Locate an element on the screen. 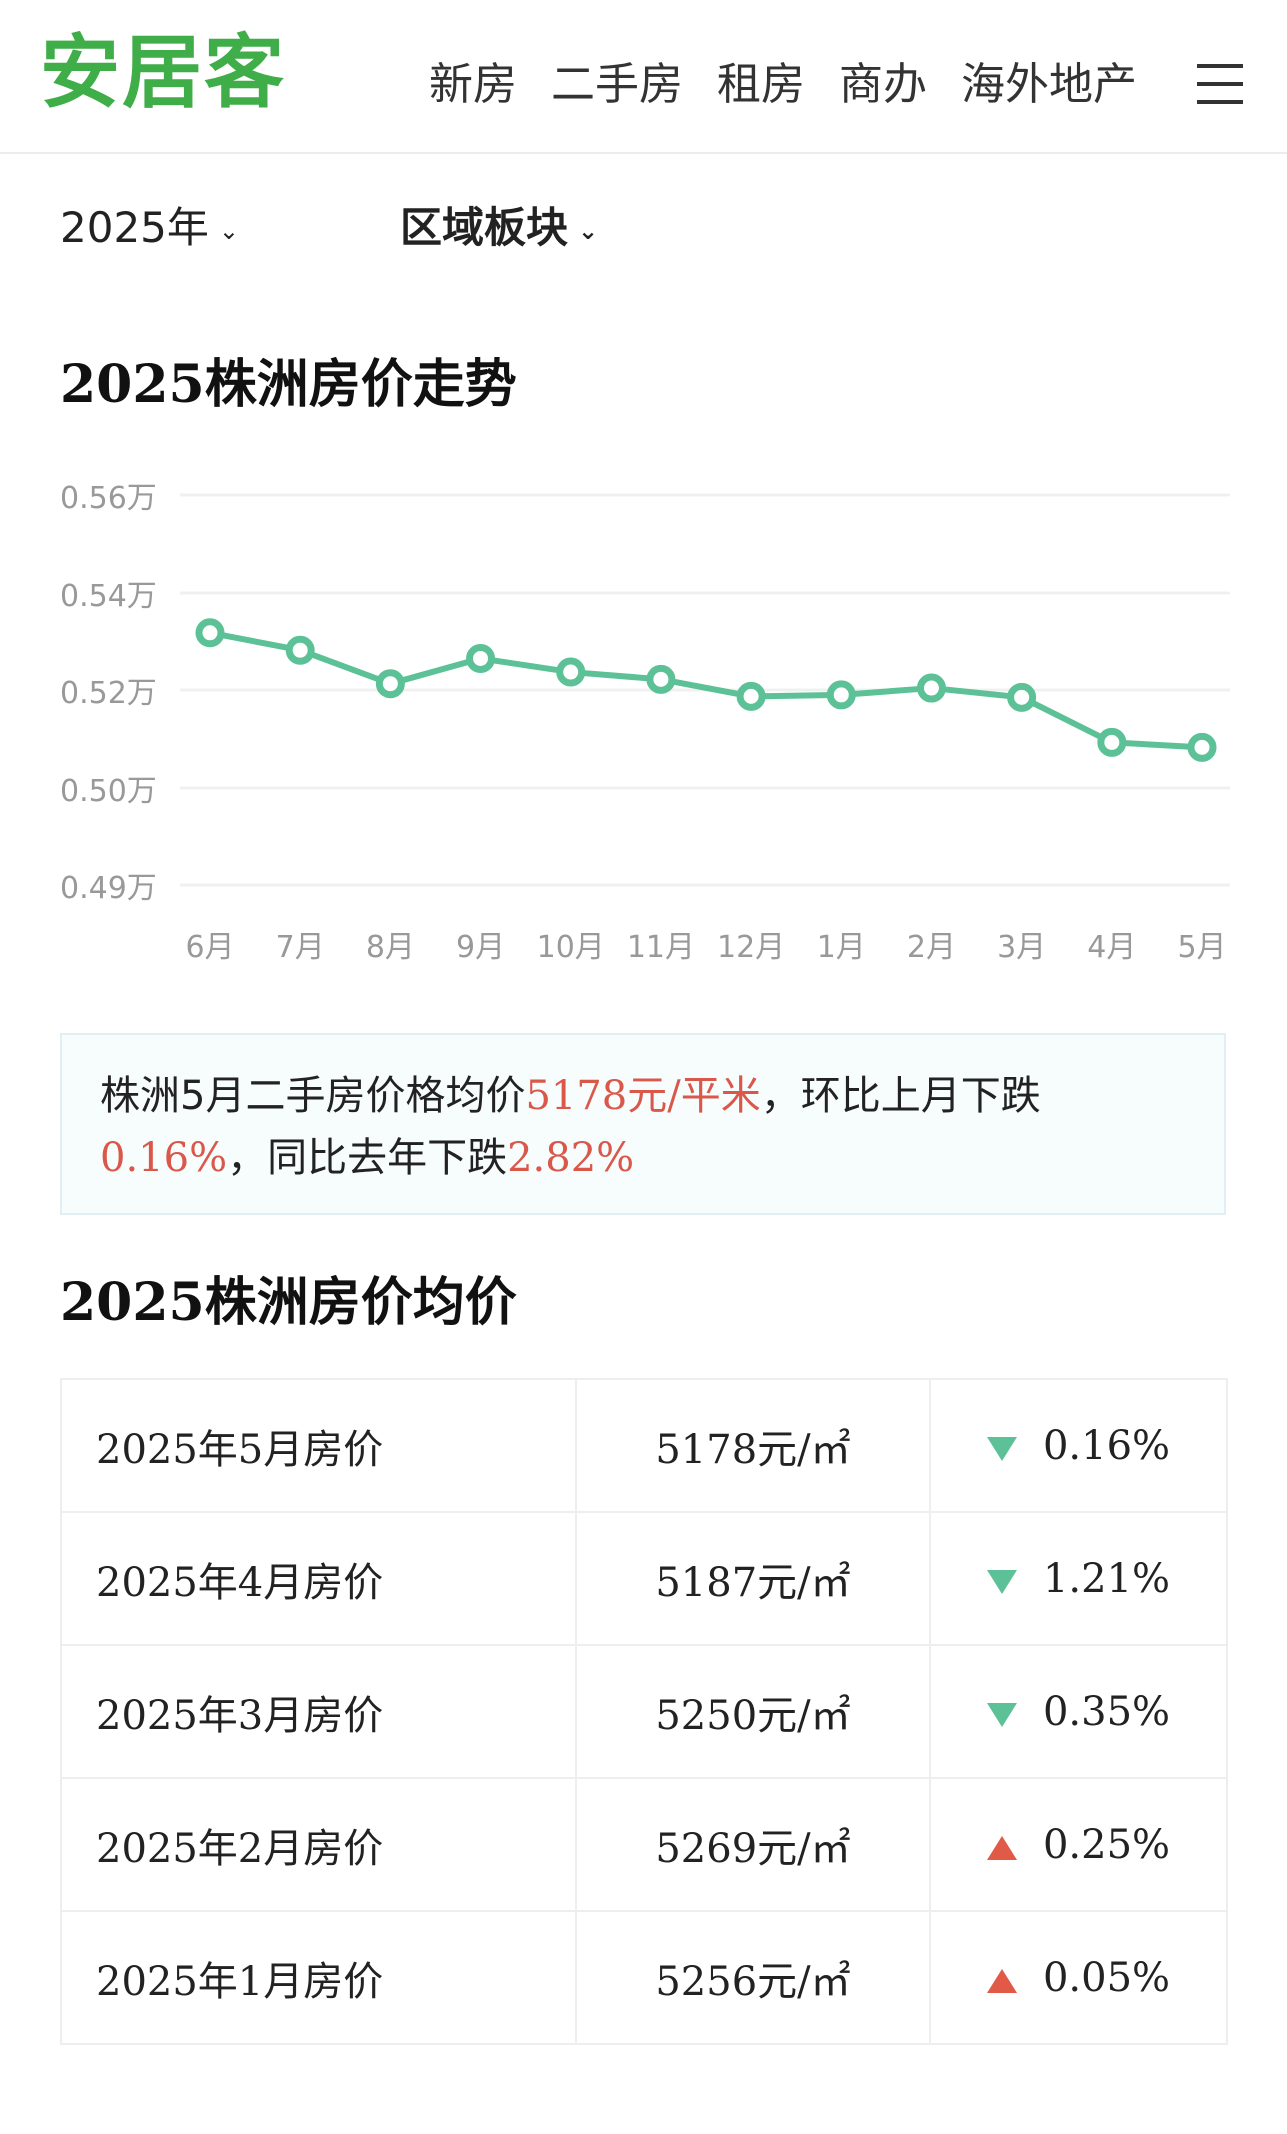  site-header: 安居客 新房 二手房 租房 商办 海外地产 is located at coordinates (643, 77).